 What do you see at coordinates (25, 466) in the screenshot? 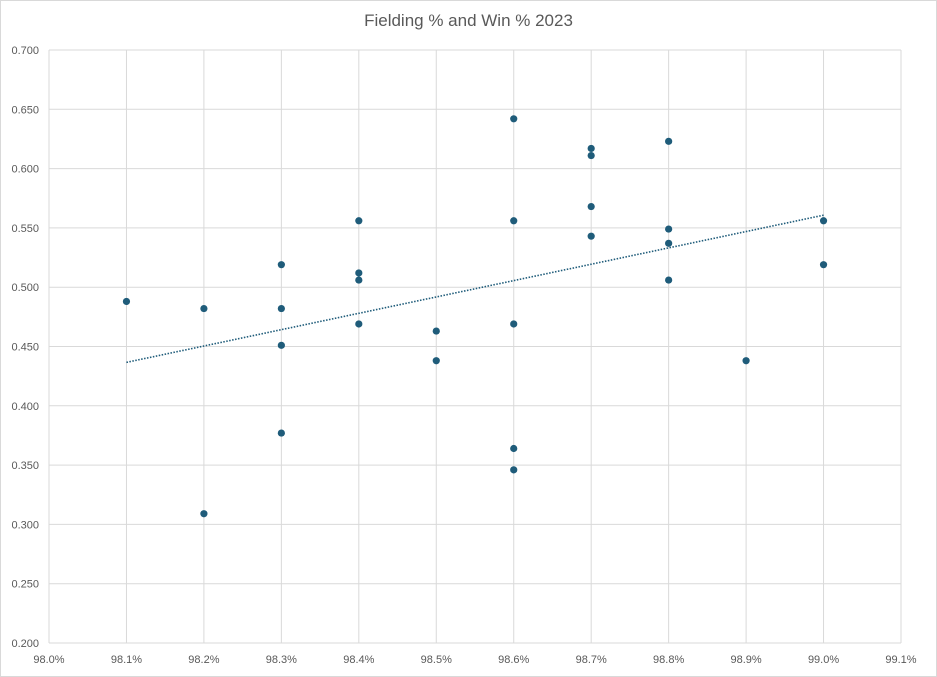
I see `y-tick-label: 0.350` at bounding box center [25, 466].